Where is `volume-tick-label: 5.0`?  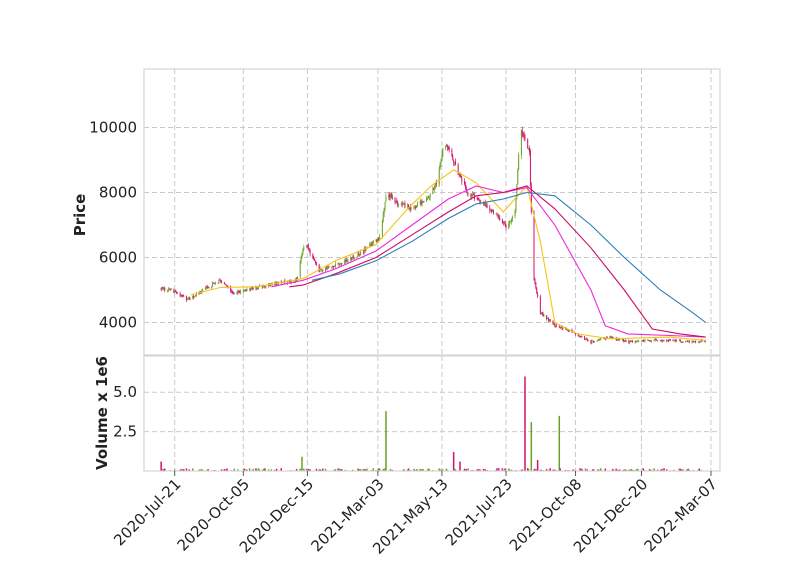 volume-tick-label: 5.0 is located at coordinates (125, 392).